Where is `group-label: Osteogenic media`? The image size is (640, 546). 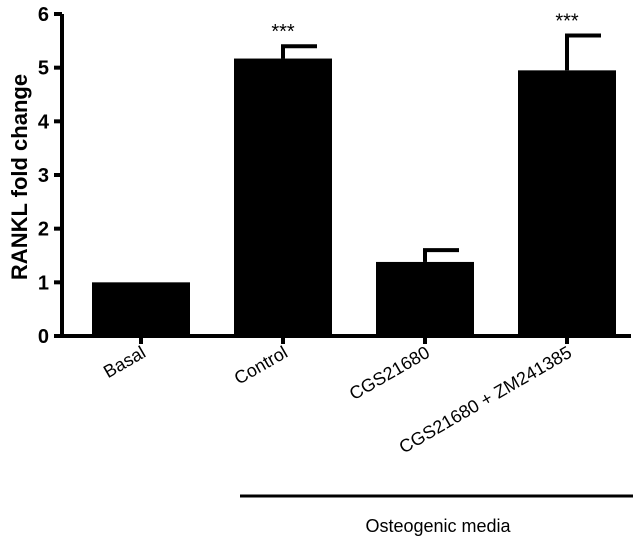
group-label: Osteogenic media is located at coordinates (438, 526).